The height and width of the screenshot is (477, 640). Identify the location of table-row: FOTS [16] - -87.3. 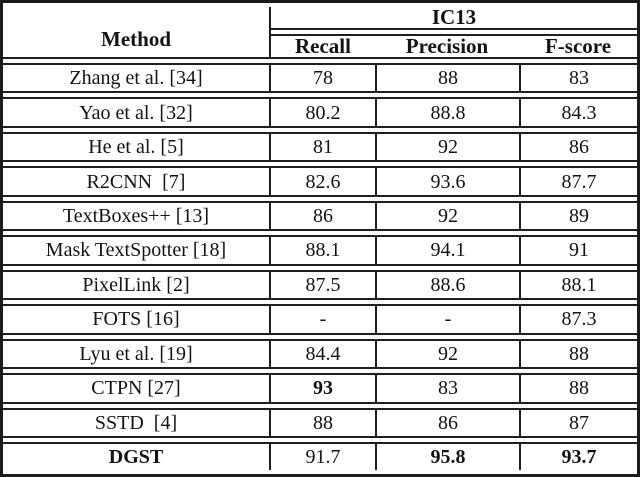
(320, 319).